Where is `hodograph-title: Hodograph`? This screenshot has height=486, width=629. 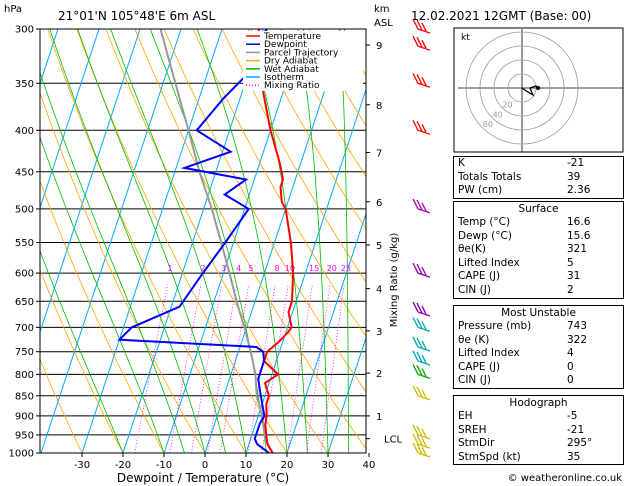 hodograph-title: Hodograph is located at coordinates (538, 403).